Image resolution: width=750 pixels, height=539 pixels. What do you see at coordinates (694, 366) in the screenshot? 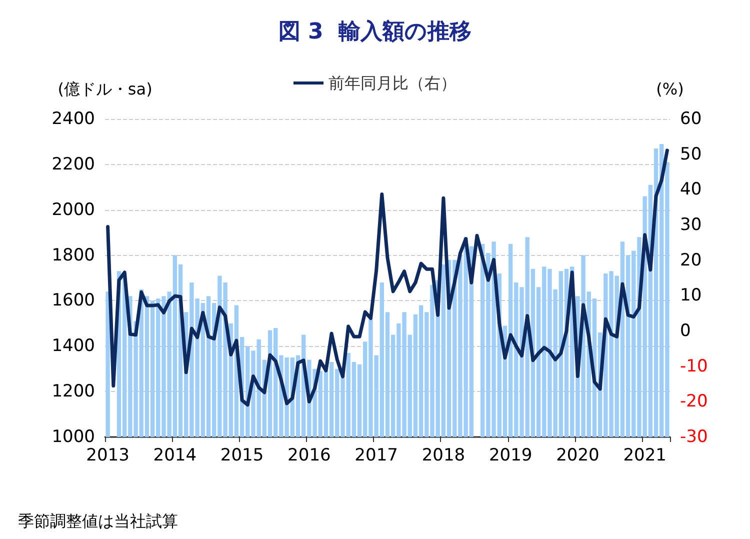
I see `y2-tick-label: -10` at bounding box center [694, 366].